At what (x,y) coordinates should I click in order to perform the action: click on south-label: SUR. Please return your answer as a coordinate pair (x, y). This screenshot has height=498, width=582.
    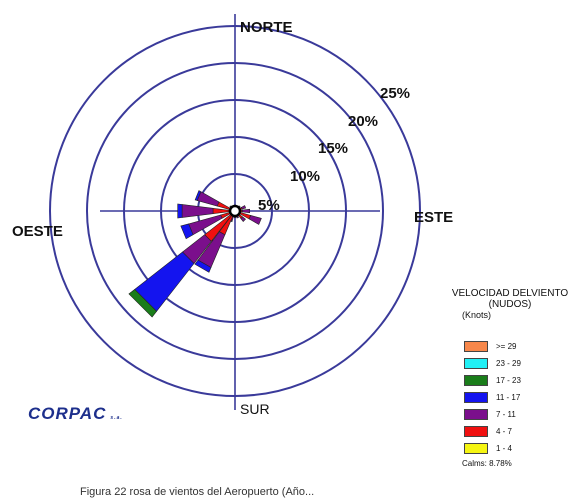
    Looking at the image, I should click on (255, 409).